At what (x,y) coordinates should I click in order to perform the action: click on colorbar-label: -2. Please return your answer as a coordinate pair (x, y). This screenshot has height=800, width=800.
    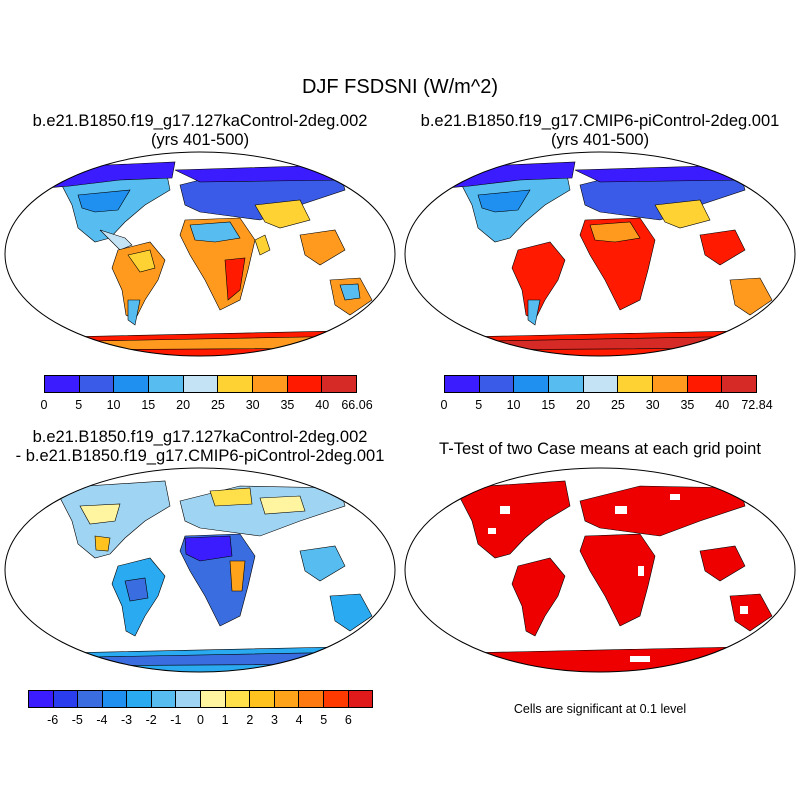
    Looking at the image, I should click on (151, 720).